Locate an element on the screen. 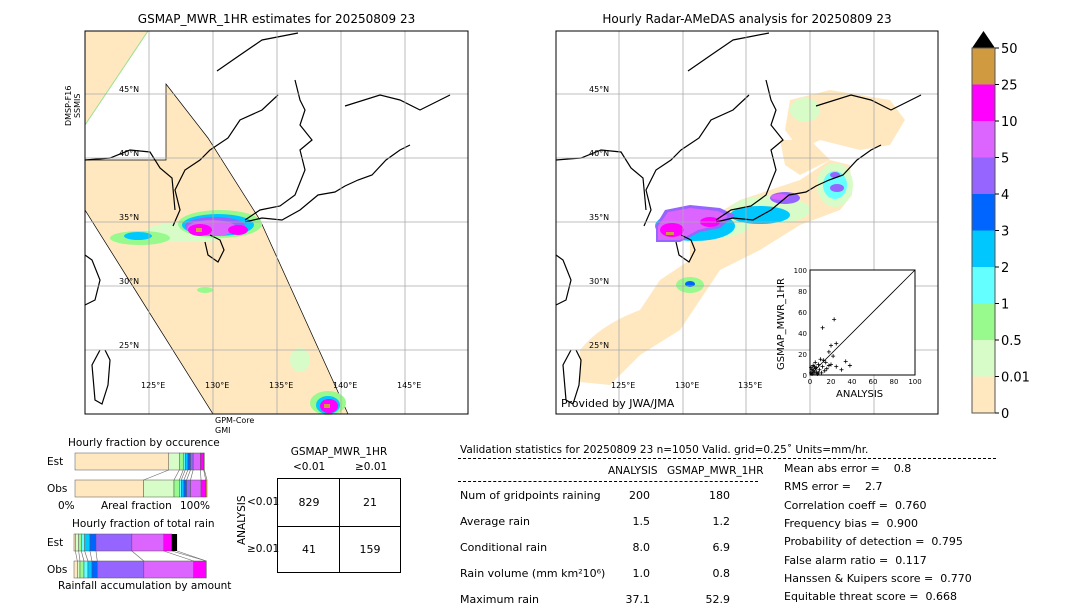 Image resolution: width=1080 pixels, height=612 pixels. colorbar-tick-label: 1 is located at coordinates (1005, 305).